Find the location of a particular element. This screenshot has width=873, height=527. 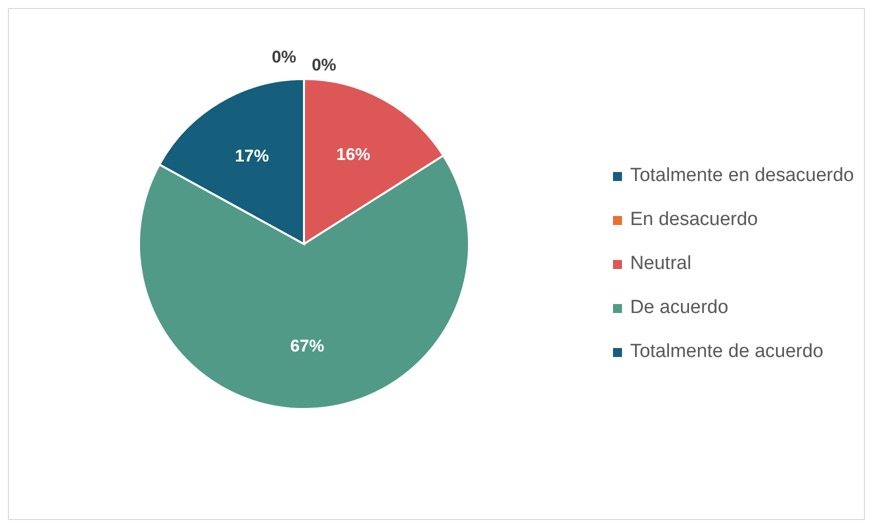

legend-label: Totalmente de acuerdo is located at coordinates (727, 352).